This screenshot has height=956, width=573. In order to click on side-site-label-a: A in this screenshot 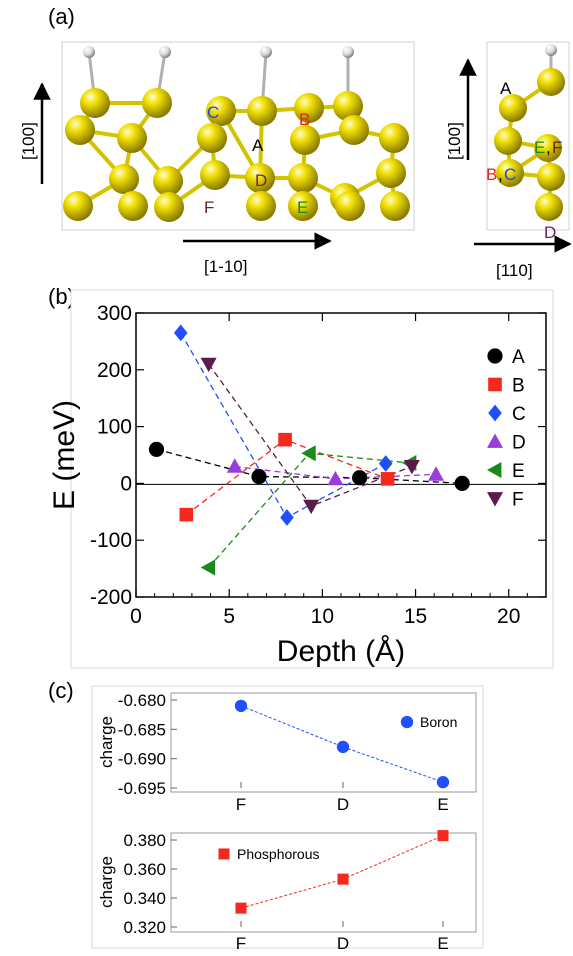, I will do `click(506, 88)`.